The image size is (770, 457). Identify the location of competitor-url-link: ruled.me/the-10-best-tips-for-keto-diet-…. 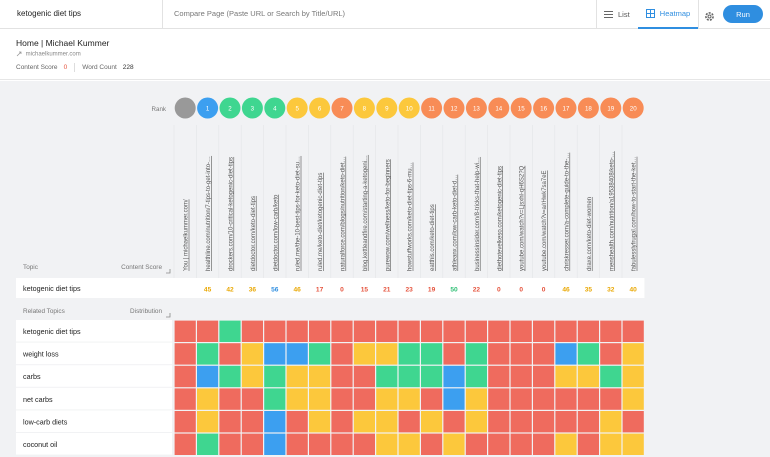
(299, 213).